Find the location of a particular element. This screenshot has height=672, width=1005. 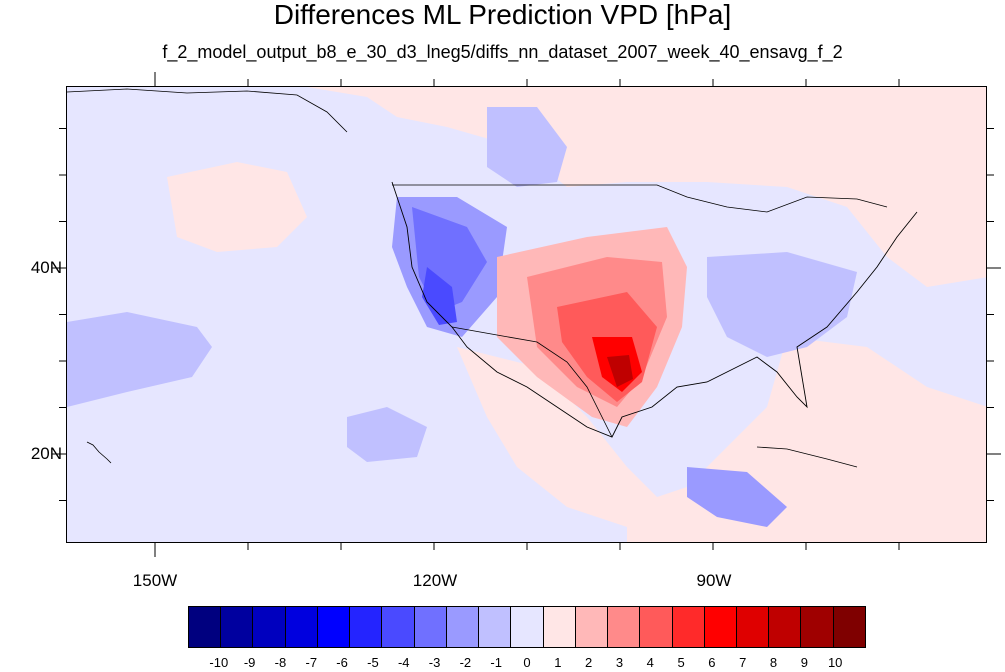

colorbar-label: 10 is located at coordinates (835, 662).